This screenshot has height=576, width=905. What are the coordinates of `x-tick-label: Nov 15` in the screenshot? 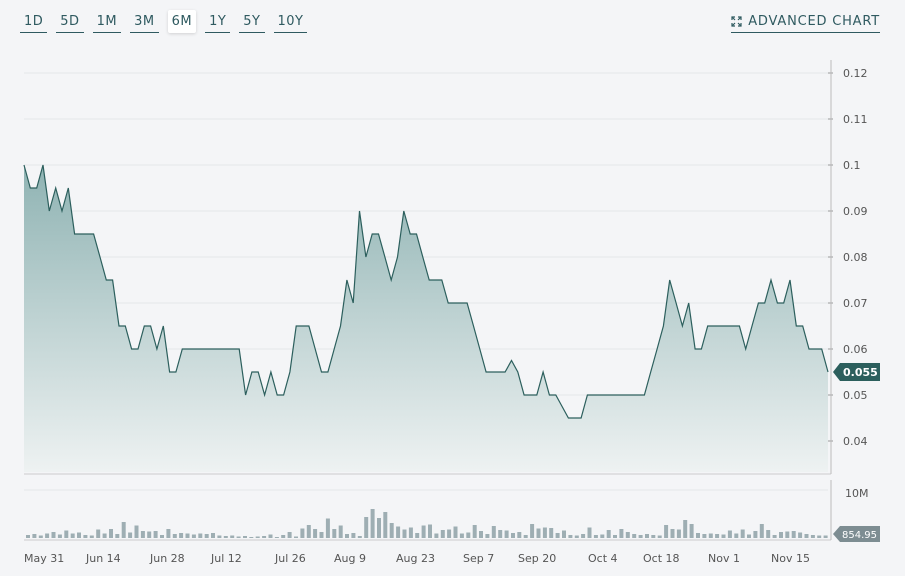 It's located at (790, 558).